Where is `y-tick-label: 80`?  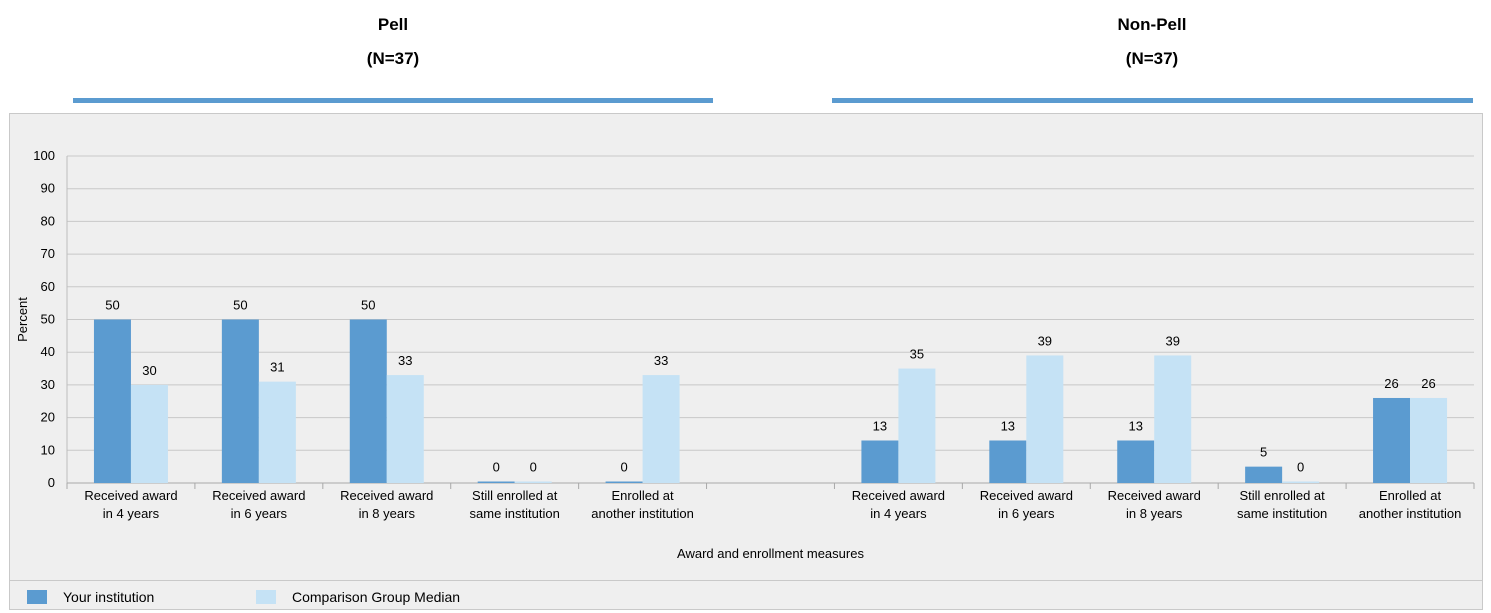
y-tick-label: 80 is located at coordinates (48, 220).